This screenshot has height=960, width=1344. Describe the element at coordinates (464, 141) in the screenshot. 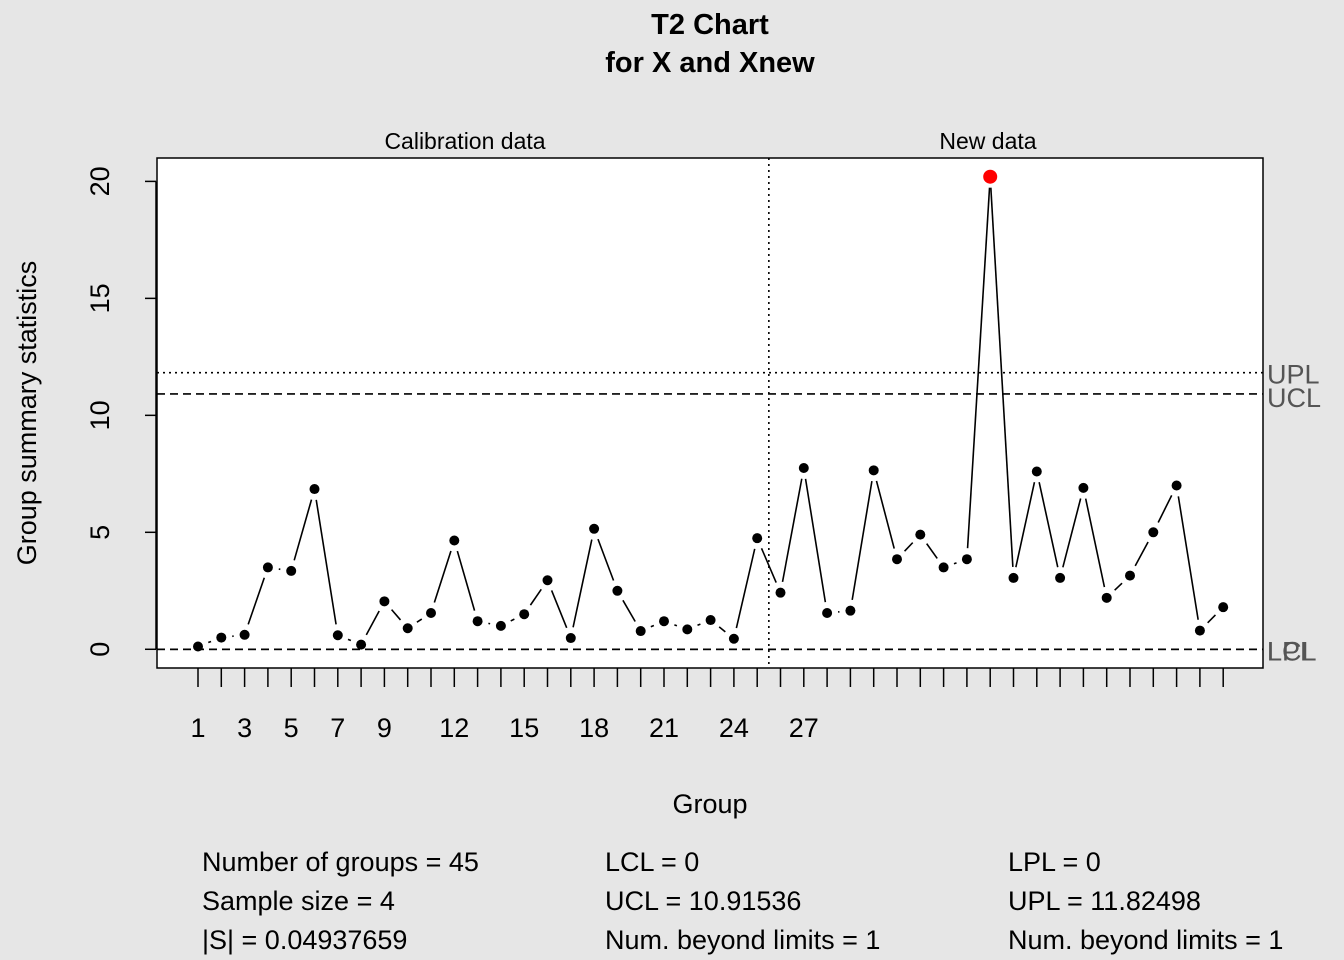

I see `section-label-calibration: Calibration data` at that location.